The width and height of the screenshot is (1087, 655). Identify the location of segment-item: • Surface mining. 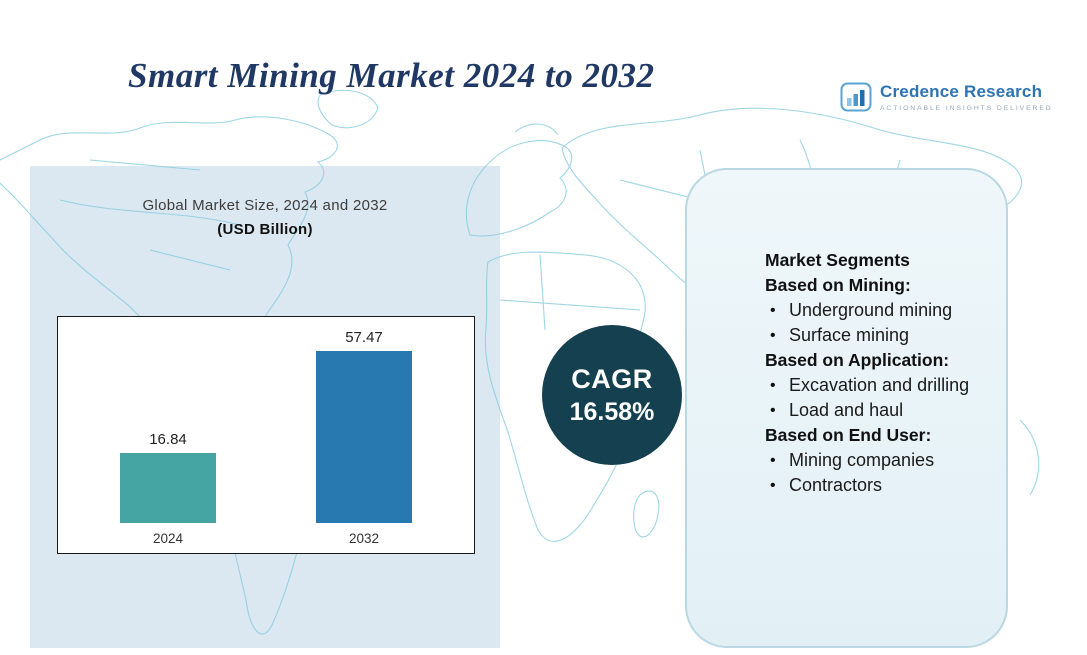
(876, 335).